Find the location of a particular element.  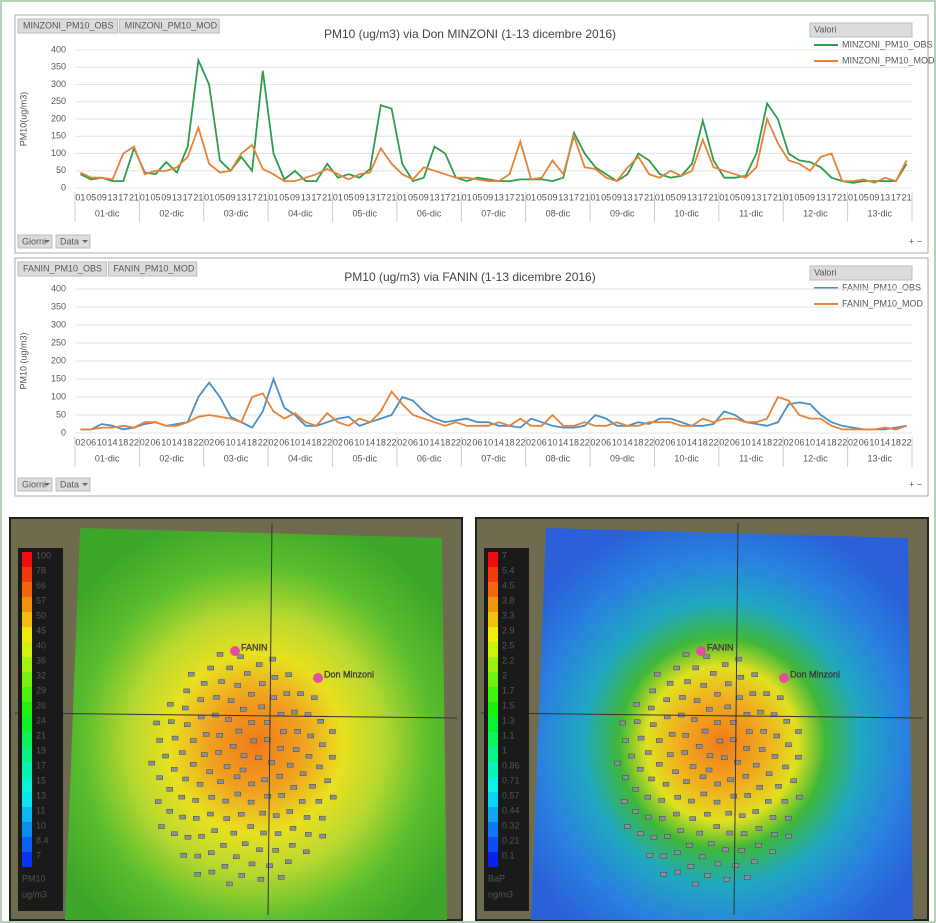

colorbar-label: 2.2 is located at coordinates (508, 660).